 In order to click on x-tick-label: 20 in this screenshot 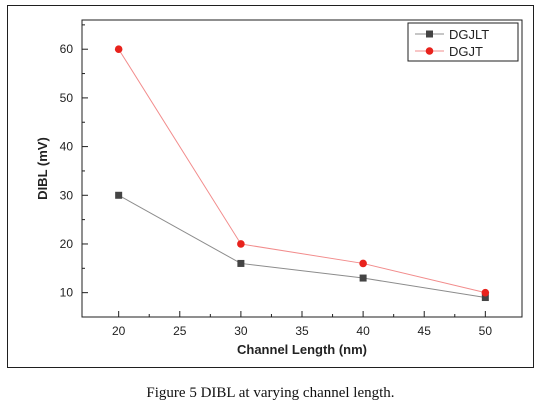, I will do `click(119, 331)`.